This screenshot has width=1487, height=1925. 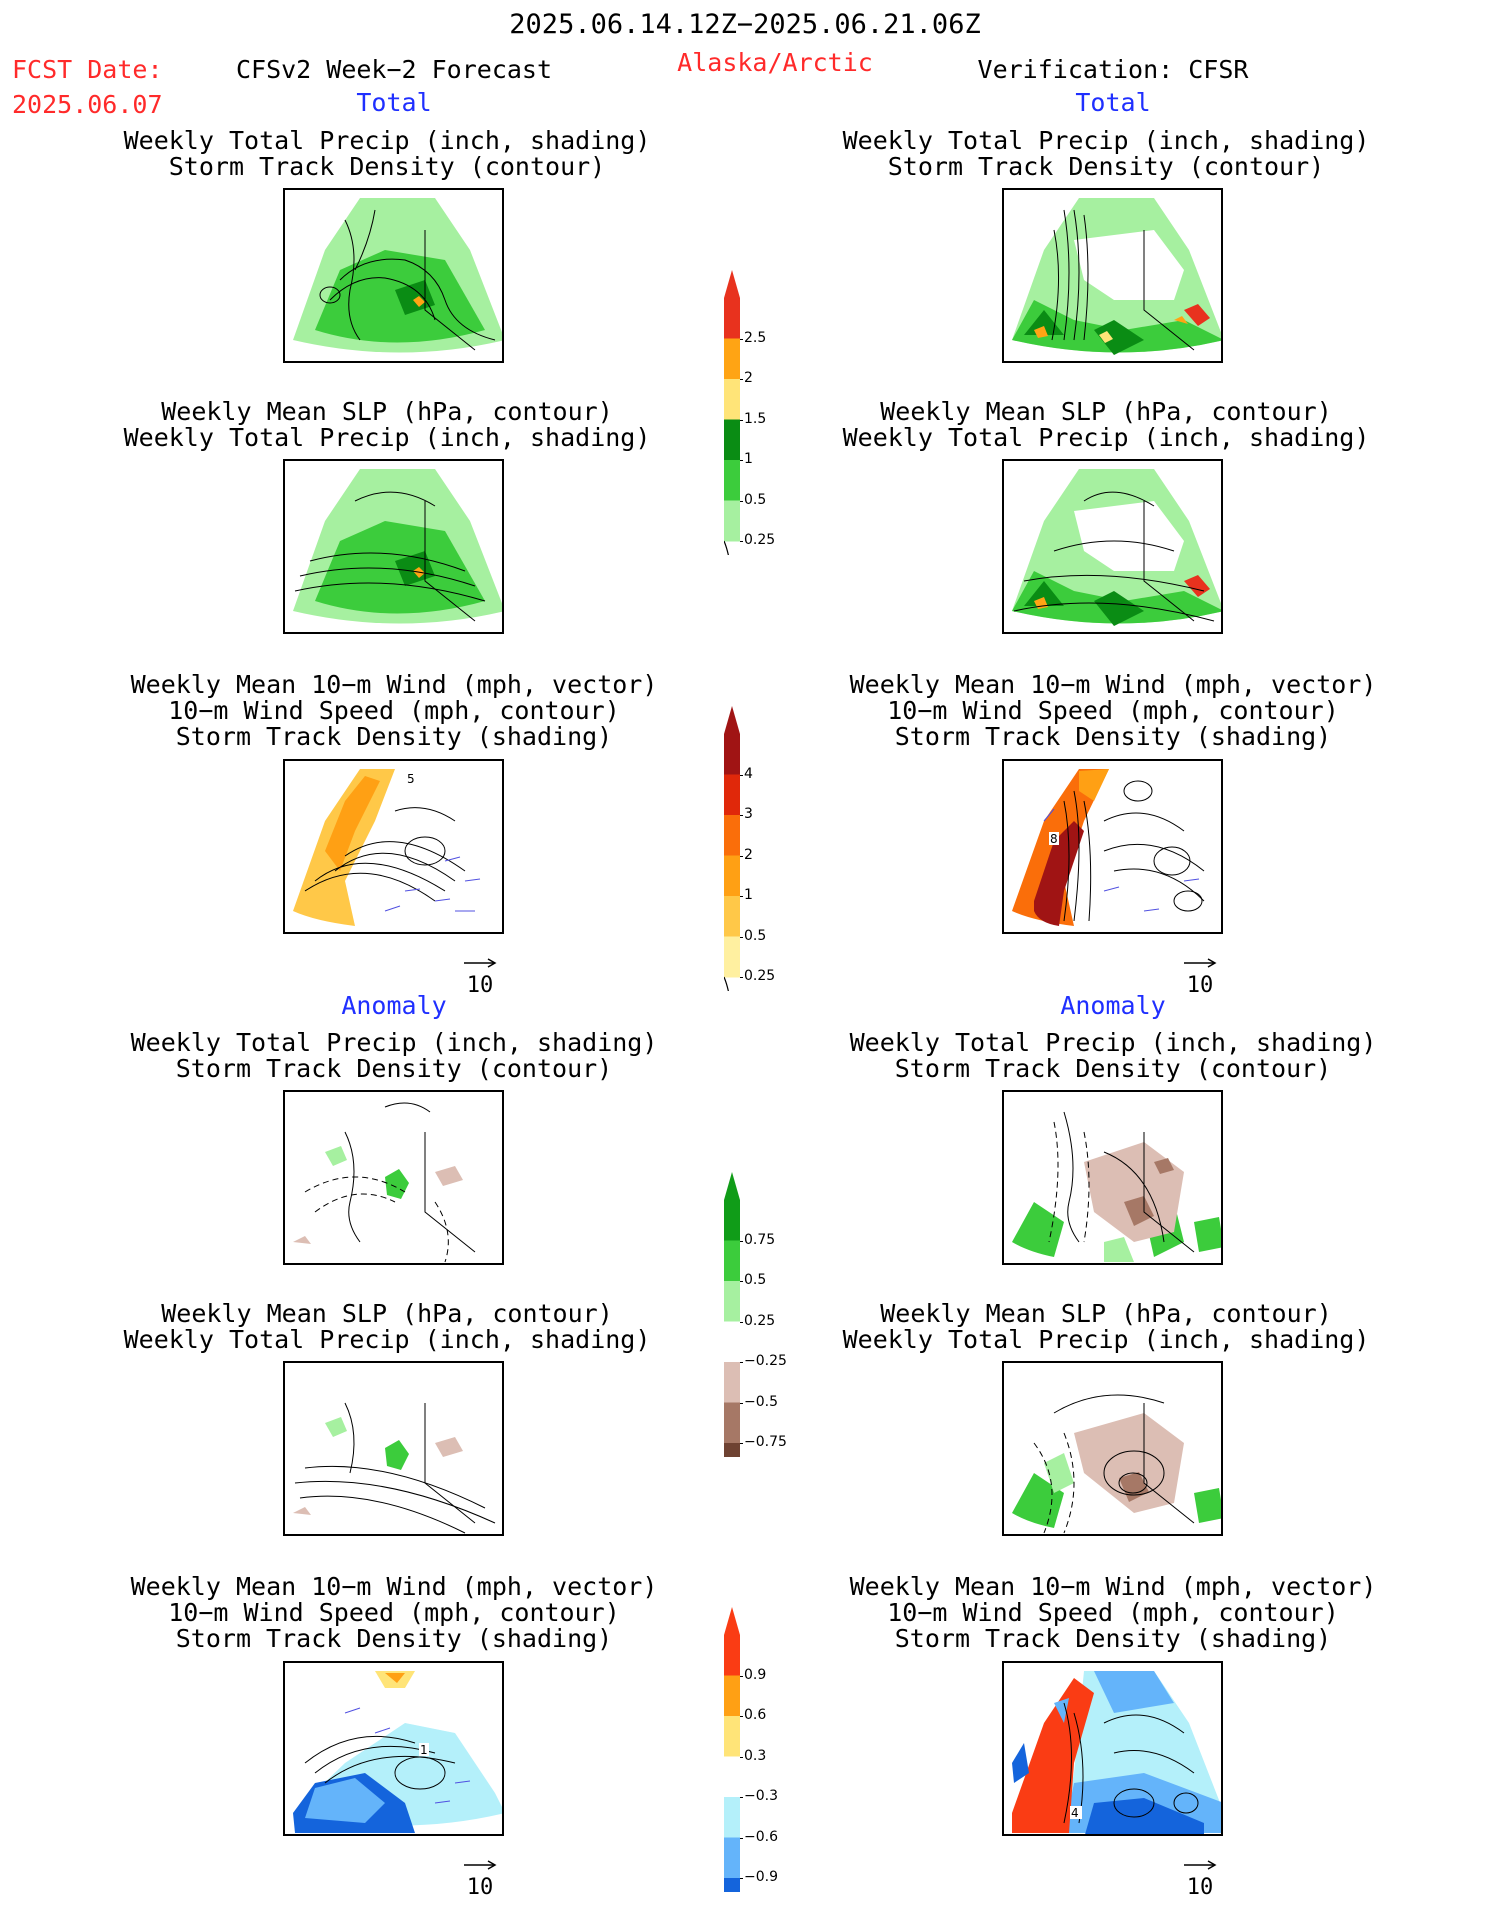 I want to click on colorbar-tail, so click(x=726, y=547).